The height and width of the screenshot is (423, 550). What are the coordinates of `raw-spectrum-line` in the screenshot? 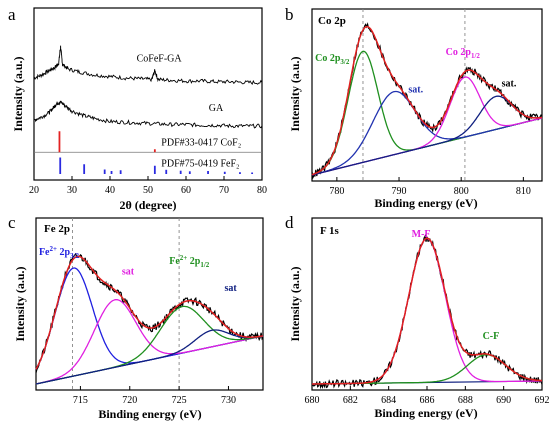 It's located at (149, 312).